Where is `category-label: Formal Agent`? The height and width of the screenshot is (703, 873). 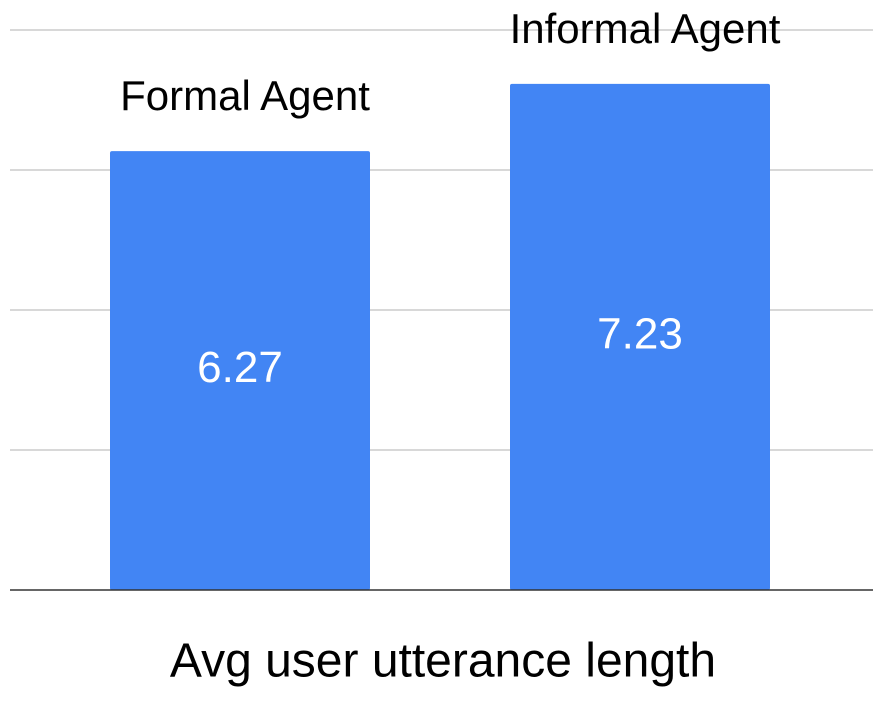 category-label: Formal Agent is located at coordinates (245, 95).